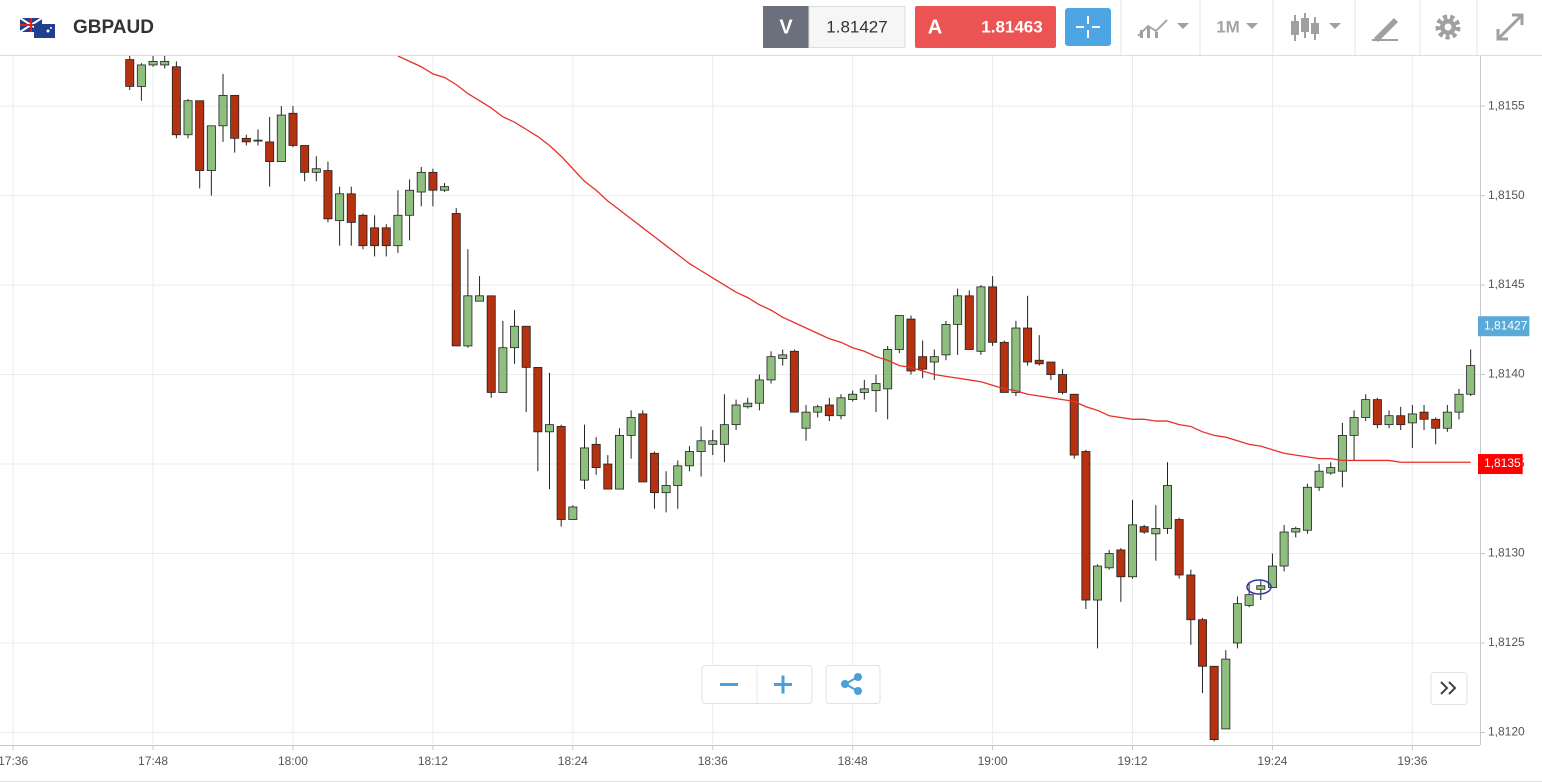 The width and height of the screenshot is (1542, 782). I want to click on y-tick-label: 1,8140, so click(1506, 374).